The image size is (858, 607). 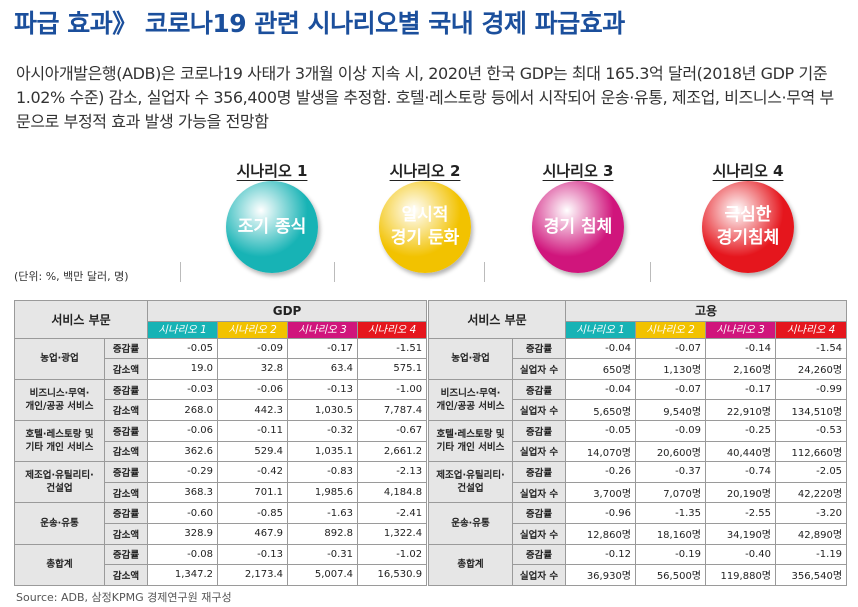 I want to click on value-cell: -0.67, so click(x=392, y=430).